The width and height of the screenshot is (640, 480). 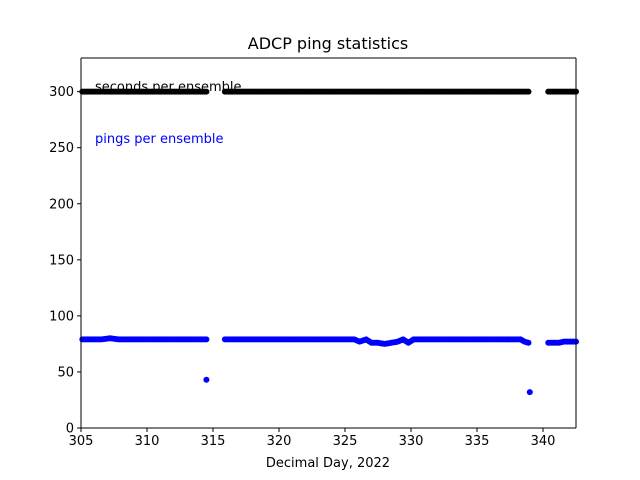 What do you see at coordinates (81, 441) in the screenshot?
I see `x-tick-label: 305` at bounding box center [81, 441].